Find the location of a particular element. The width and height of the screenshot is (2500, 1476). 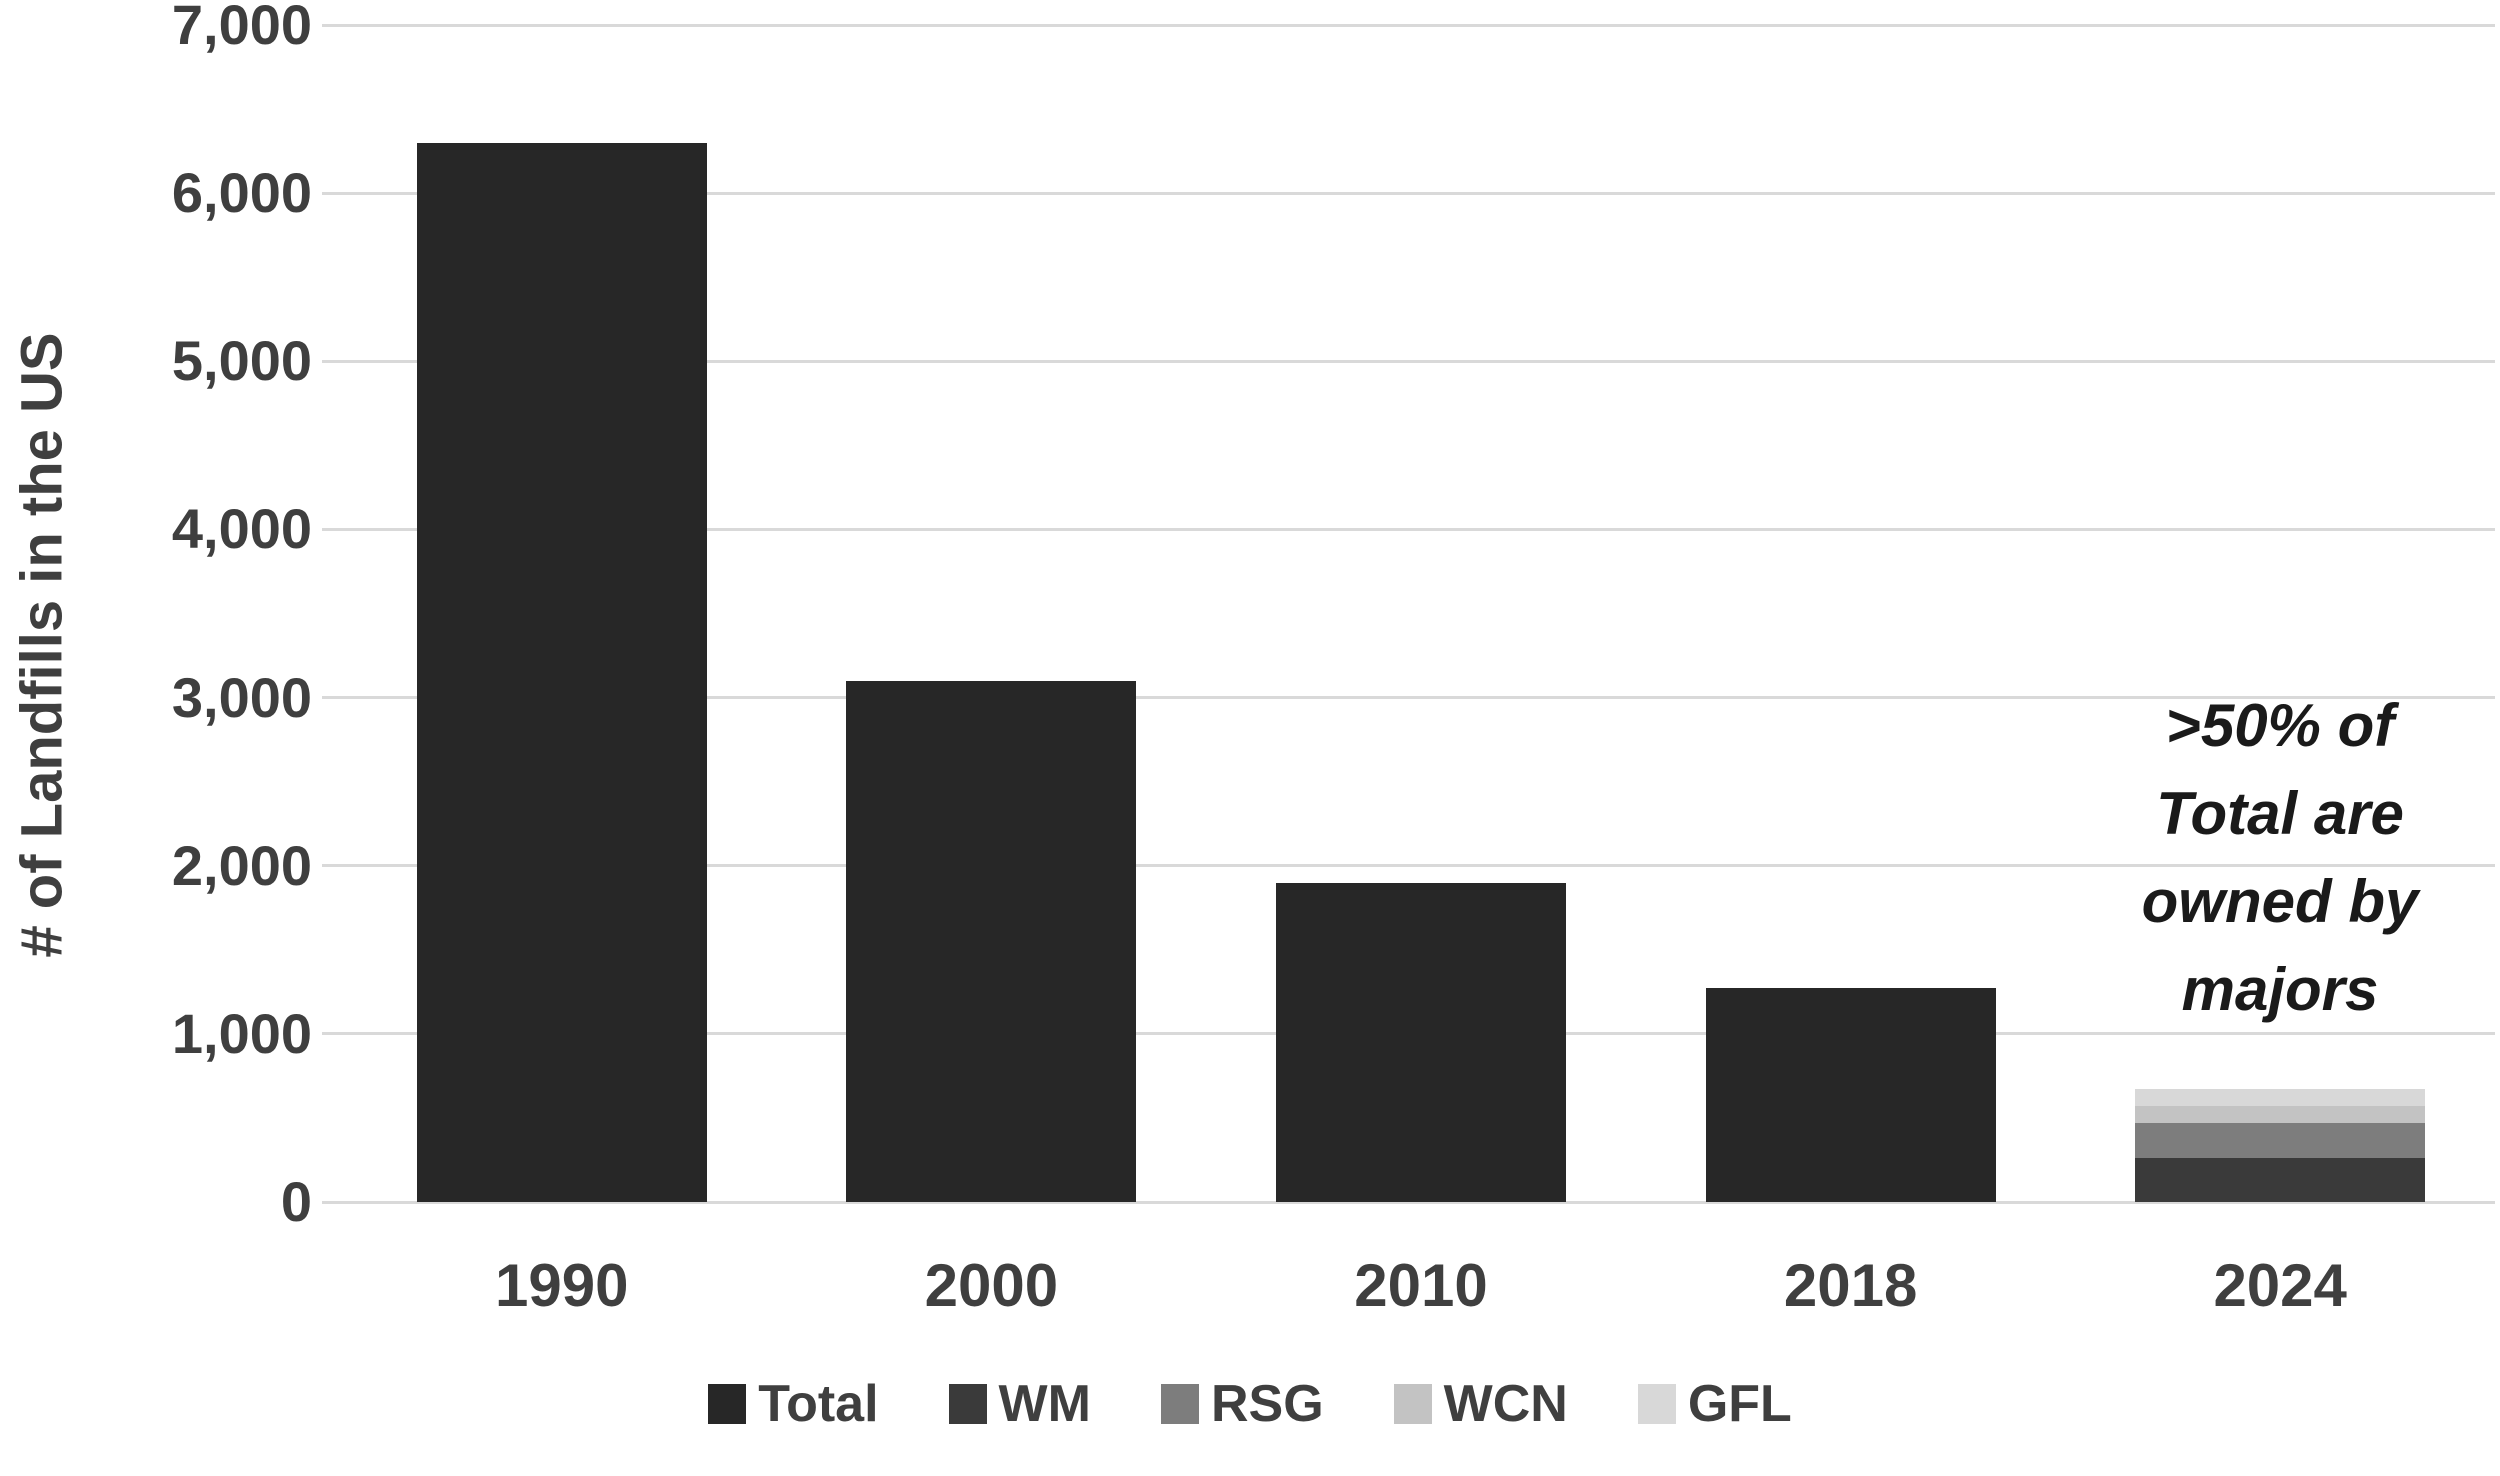

y-axis-tick-labels: 0 1,000 2,000 3,000 4,000 5,000 6,000 7,000 is located at coordinates (156, 615).